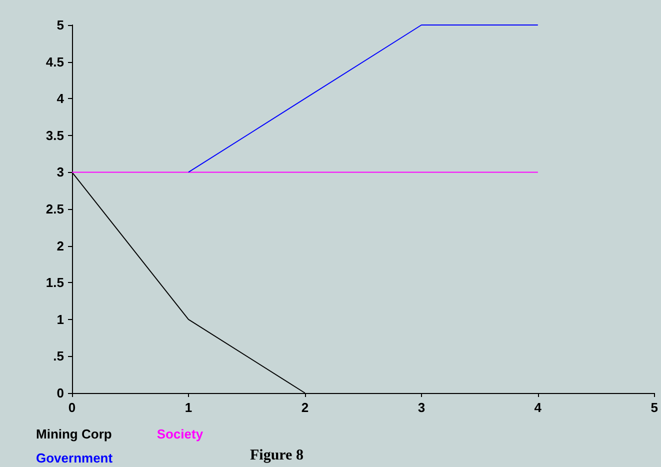  What do you see at coordinates (60, 98) in the screenshot?
I see `y-tick-label: 4` at bounding box center [60, 98].